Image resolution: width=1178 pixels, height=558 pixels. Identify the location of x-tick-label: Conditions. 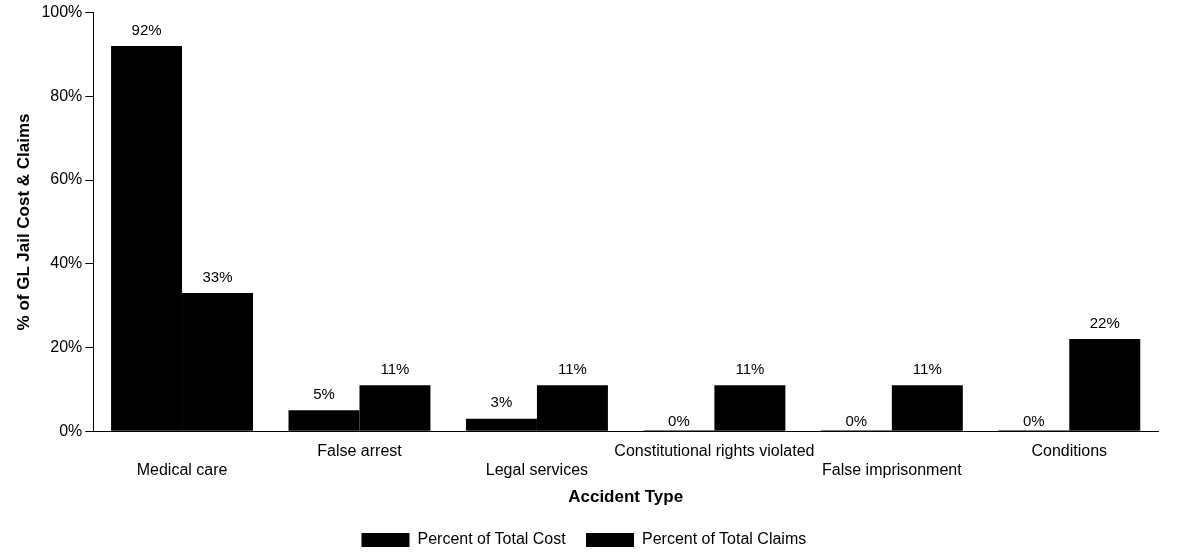
(1069, 451).